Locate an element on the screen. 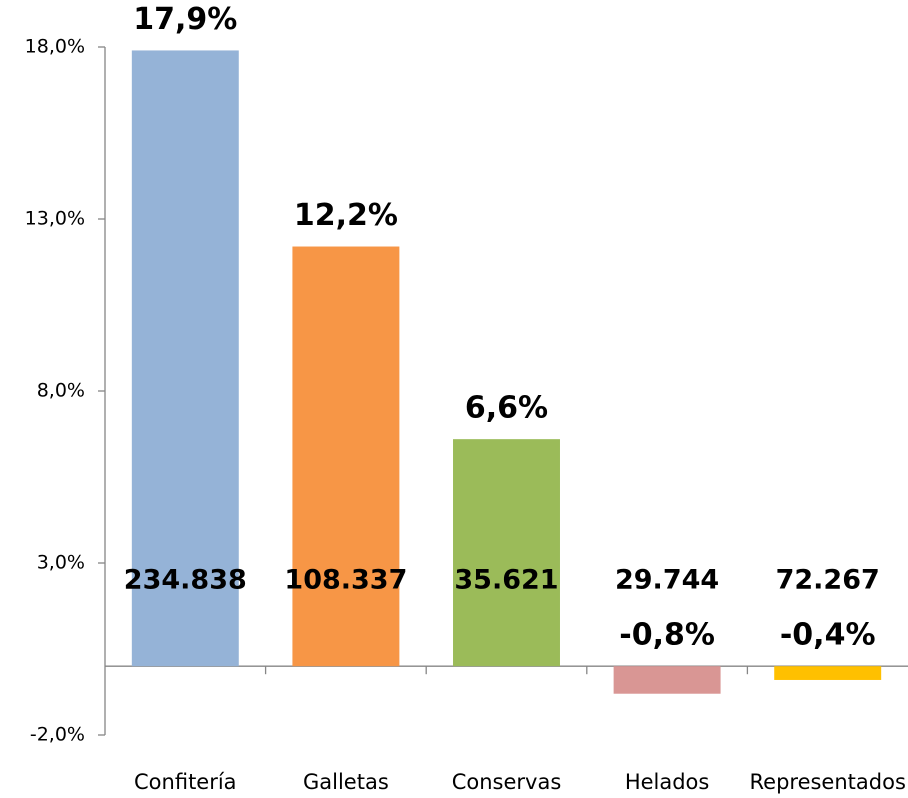 The image size is (908, 798). volume-label: 234.838 is located at coordinates (185, 580).